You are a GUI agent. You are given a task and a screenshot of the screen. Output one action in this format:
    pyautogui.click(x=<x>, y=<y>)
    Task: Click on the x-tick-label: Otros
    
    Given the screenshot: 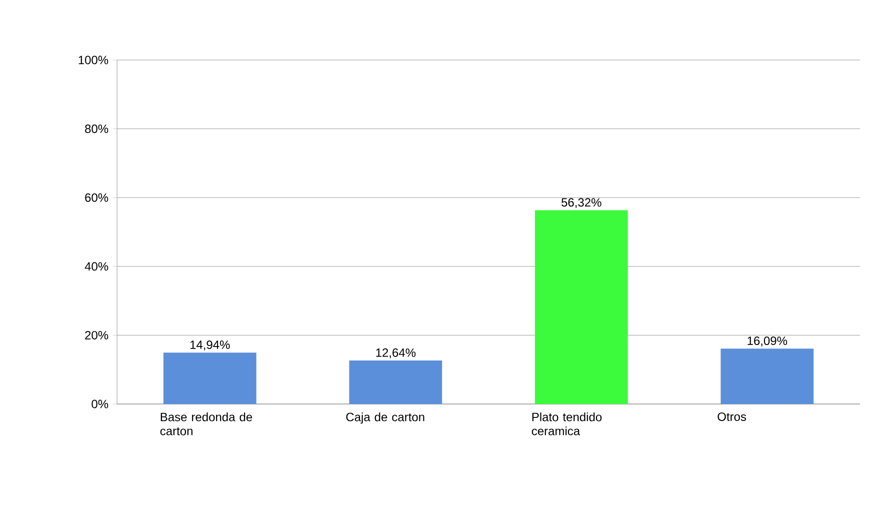 What is the action you would take?
    pyautogui.click(x=732, y=416)
    